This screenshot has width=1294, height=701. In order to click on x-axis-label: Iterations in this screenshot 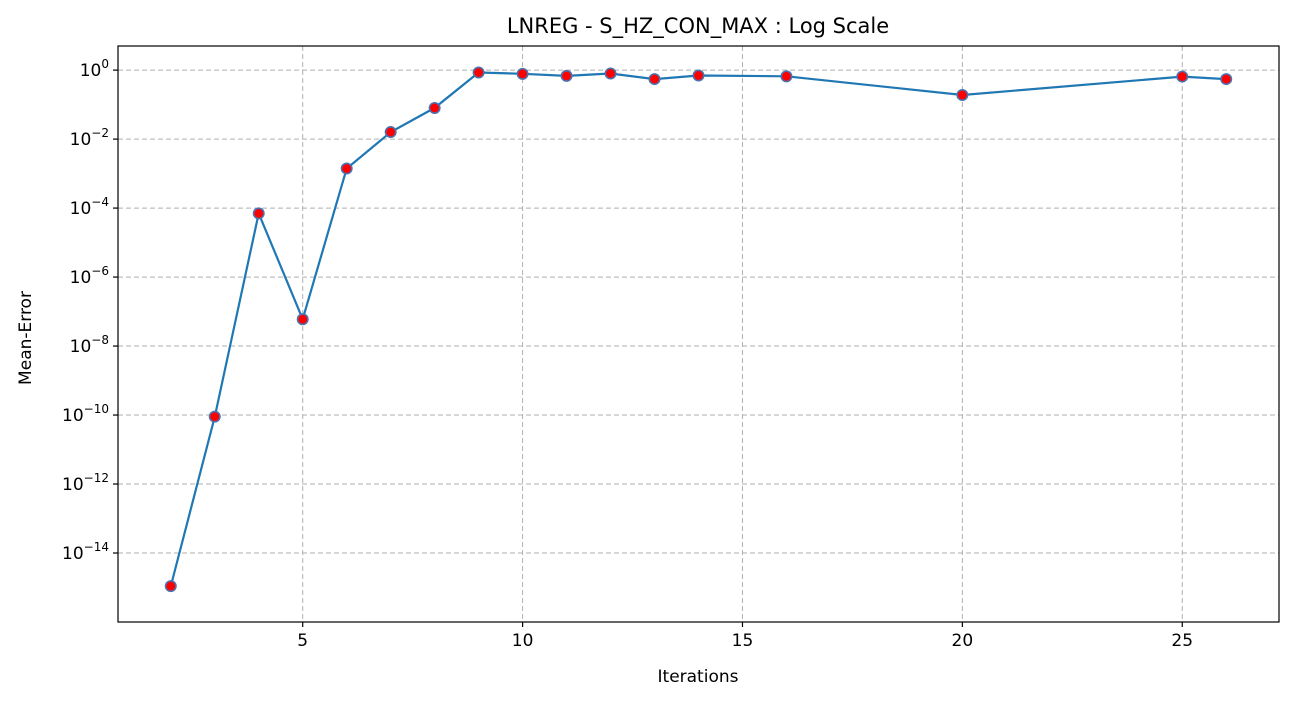, I will do `click(698, 677)`.